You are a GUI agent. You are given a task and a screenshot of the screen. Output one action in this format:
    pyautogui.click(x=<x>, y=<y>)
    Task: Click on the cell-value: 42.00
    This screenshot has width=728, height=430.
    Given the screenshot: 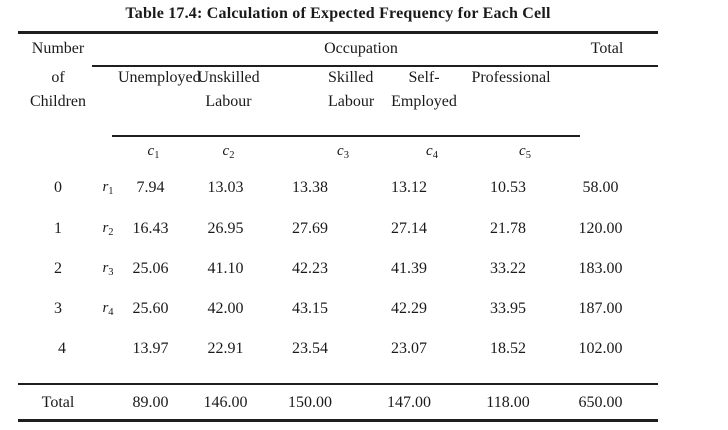 What is the action you would take?
    pyautogui.click(x=225, y=308)
    